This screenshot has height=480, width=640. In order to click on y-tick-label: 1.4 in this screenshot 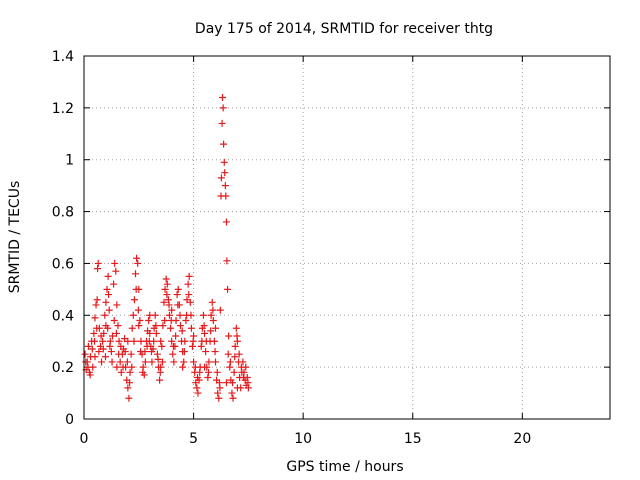, I will do `click(63, 57)`.